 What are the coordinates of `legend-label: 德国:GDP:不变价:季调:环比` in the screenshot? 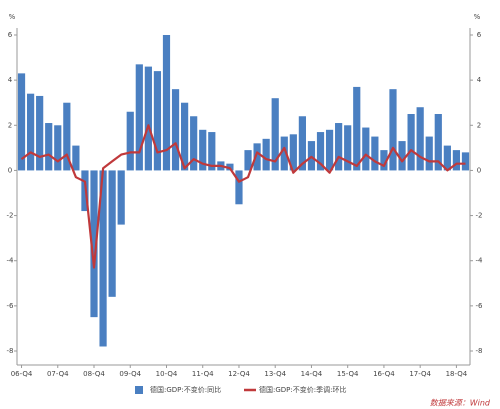 It's located at (302, 389).